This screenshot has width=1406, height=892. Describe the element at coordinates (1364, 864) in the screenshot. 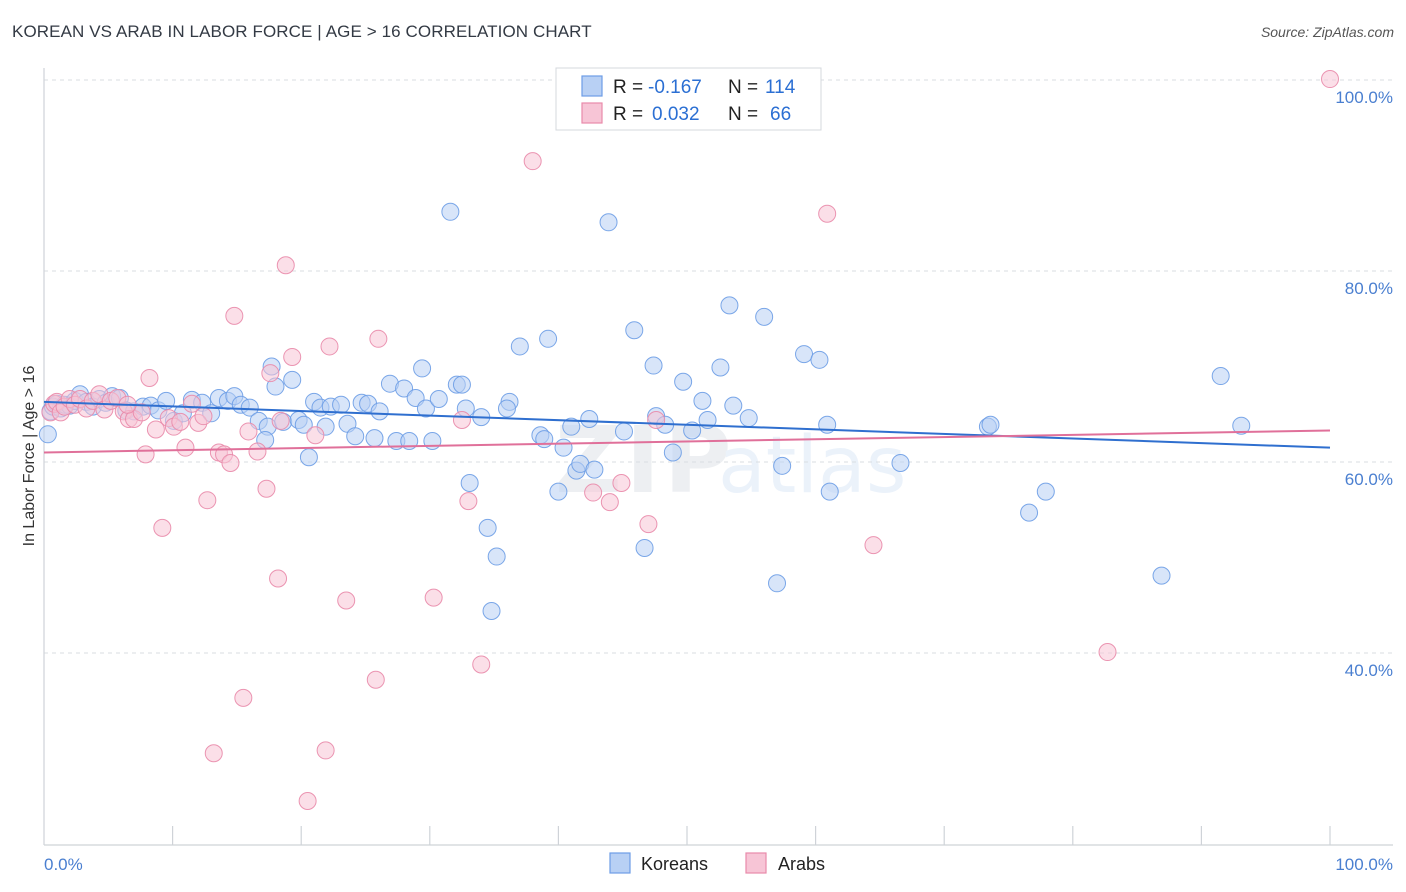

I see `x-tick-label-right: 100.0%` at that location.